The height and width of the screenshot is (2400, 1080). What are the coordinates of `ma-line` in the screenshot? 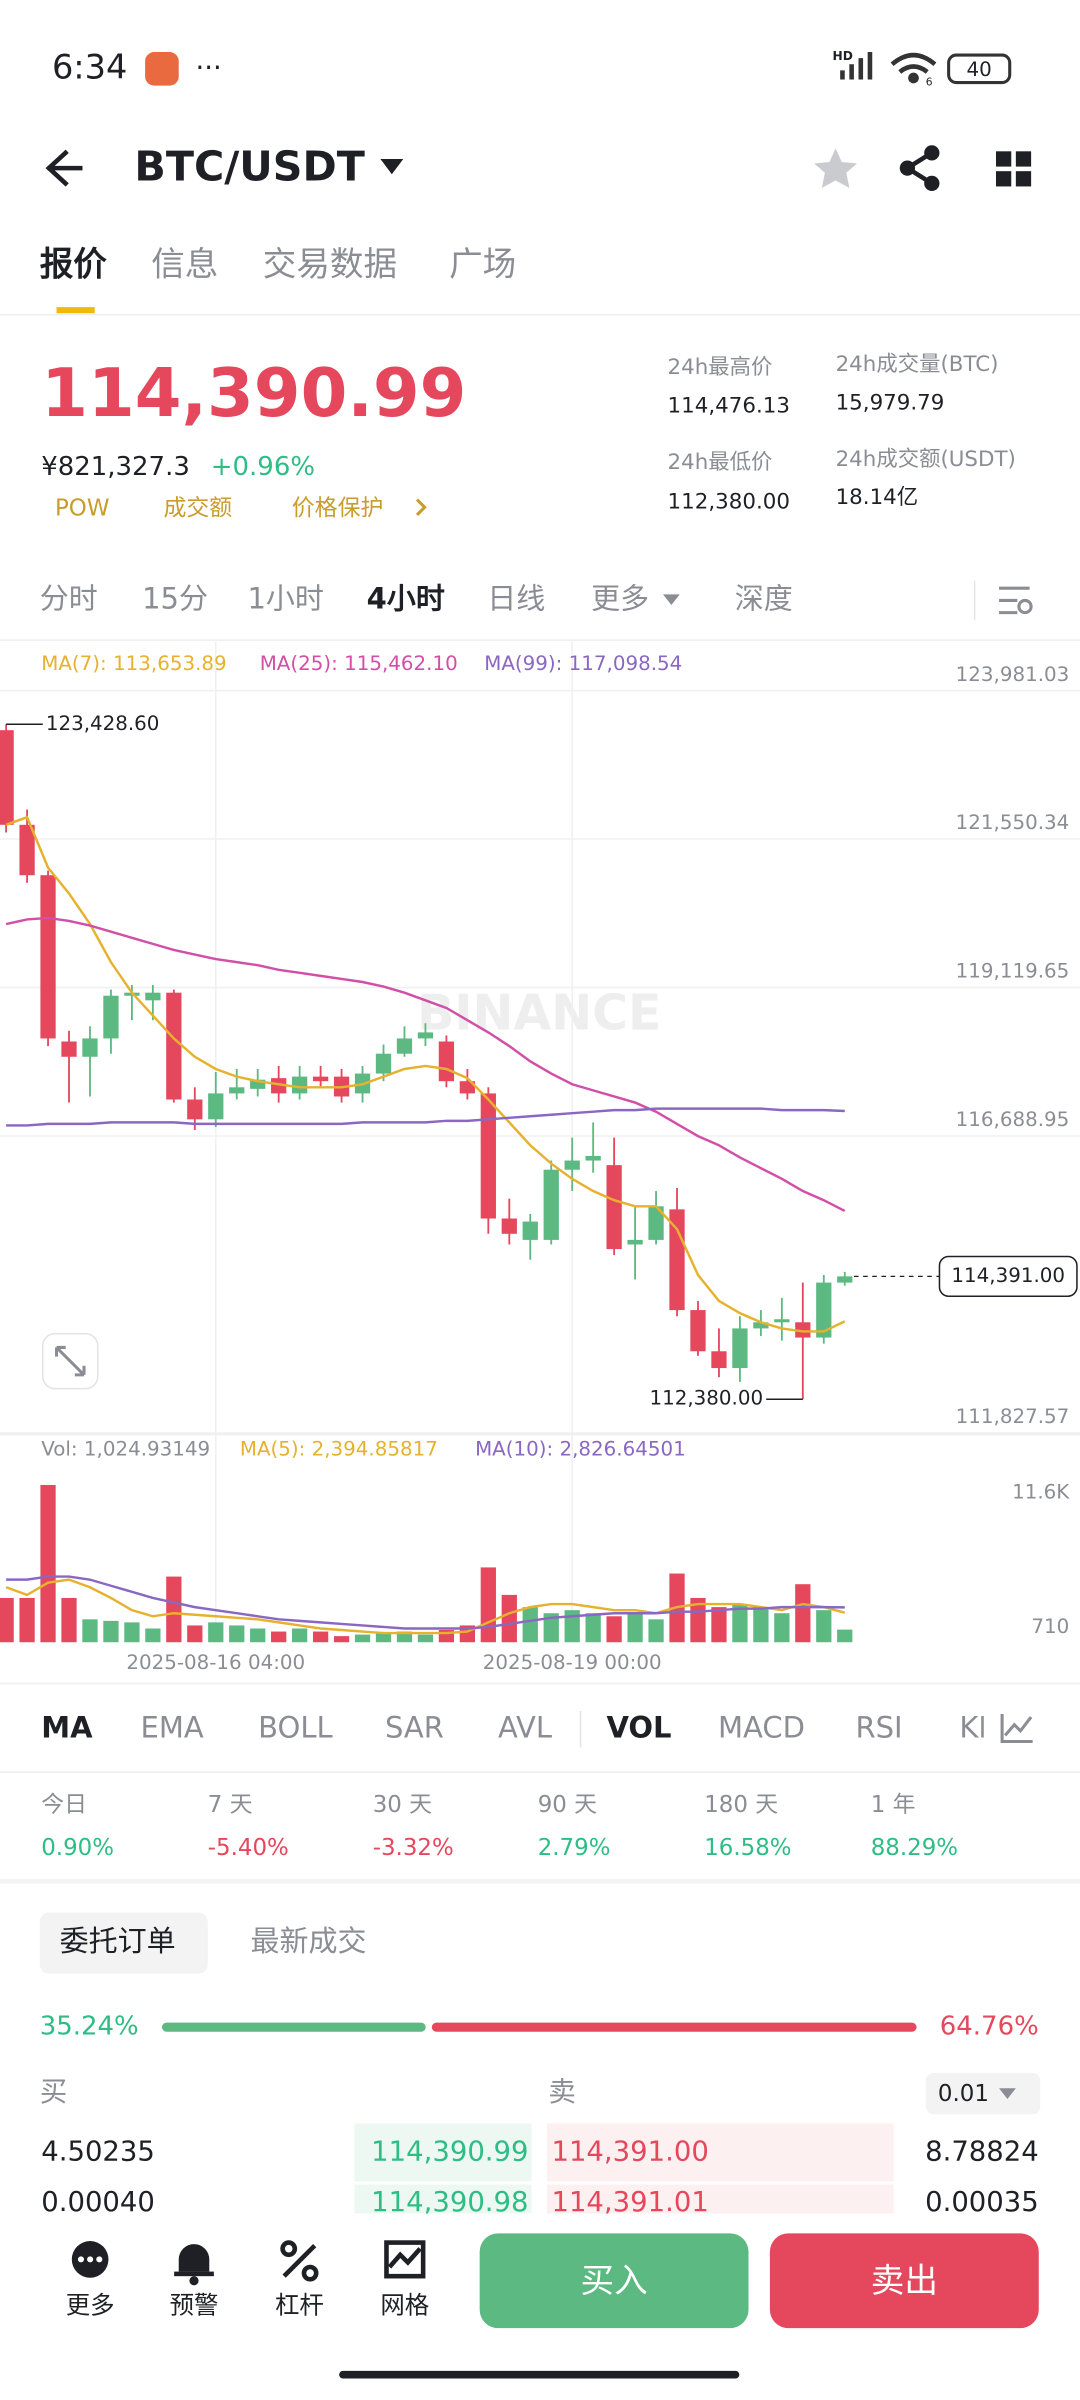 It's located at (425, 1117).